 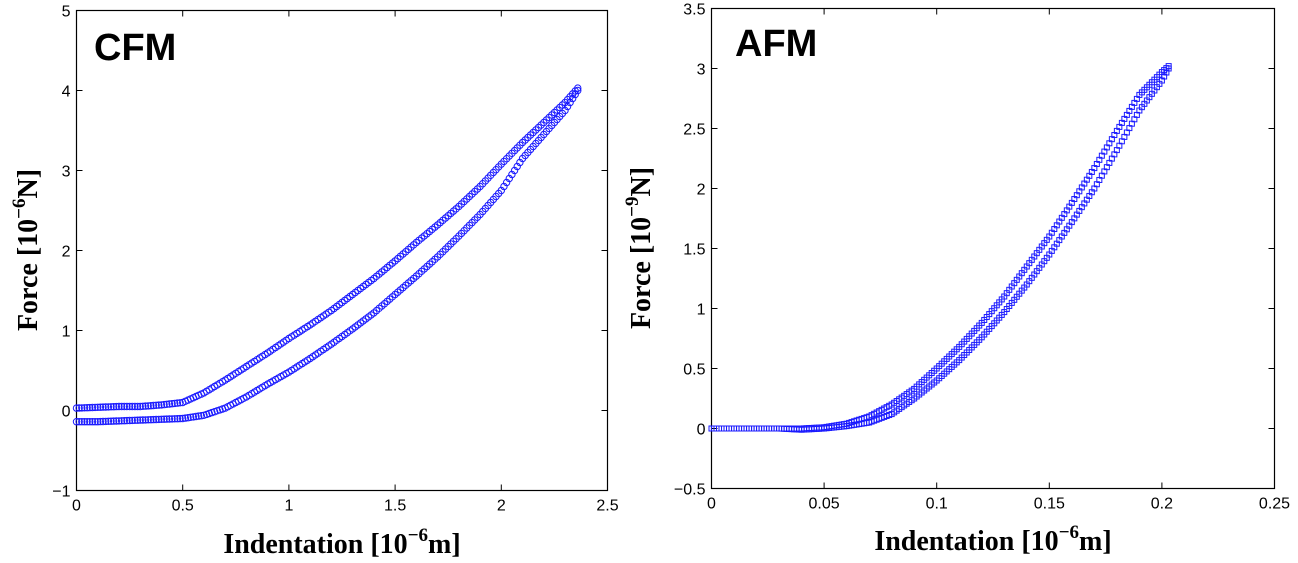 What do you see at coordinates (694, 130) in the screenshot?
I see `afm-y-tick-label: 2.5` at bounding box center [694, 130].